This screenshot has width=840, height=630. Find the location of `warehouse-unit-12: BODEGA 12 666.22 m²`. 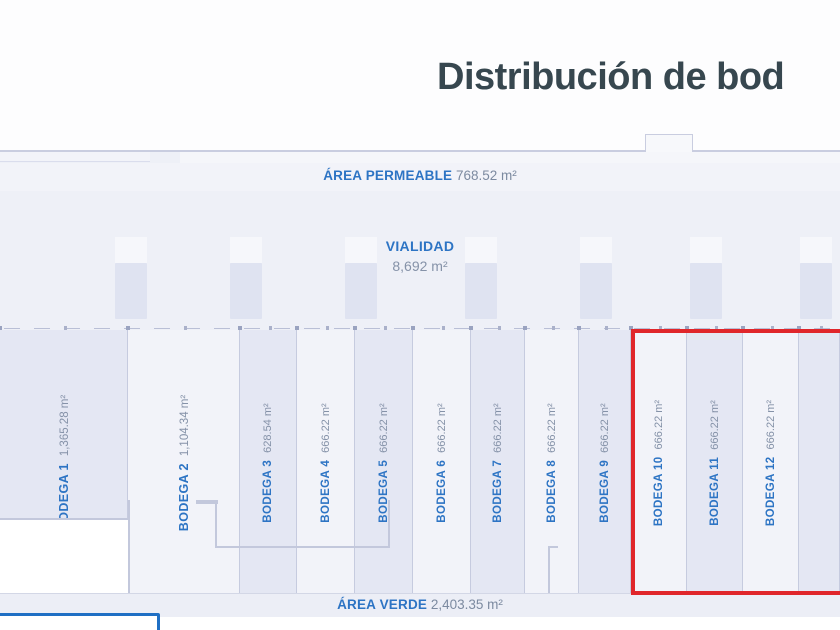

warehouse-unit-12: BODEGA 12 666.22 m² is located at coordinates (771, 462).